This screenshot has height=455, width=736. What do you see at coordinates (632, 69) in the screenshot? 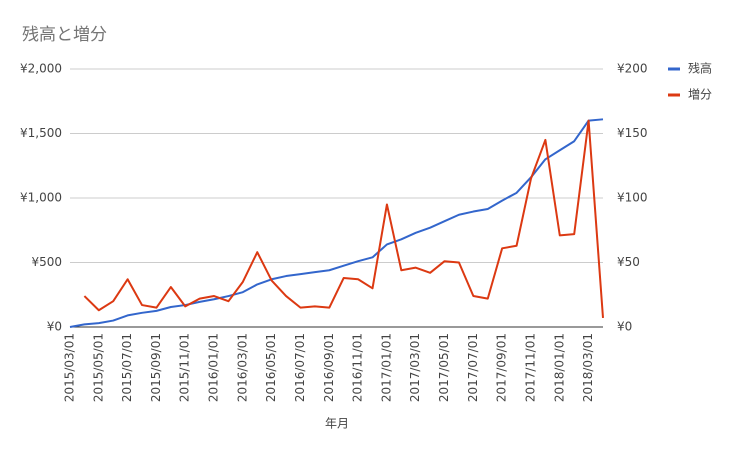
I see `y2-tick-label: ¥200` at bounding box center [632, 69].